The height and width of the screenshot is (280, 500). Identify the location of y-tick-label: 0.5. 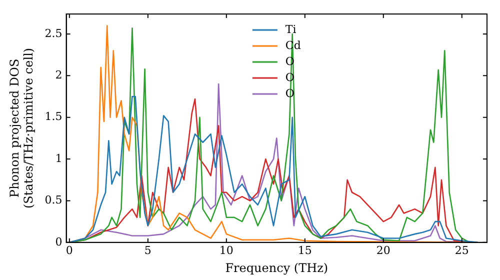
(53, 200).